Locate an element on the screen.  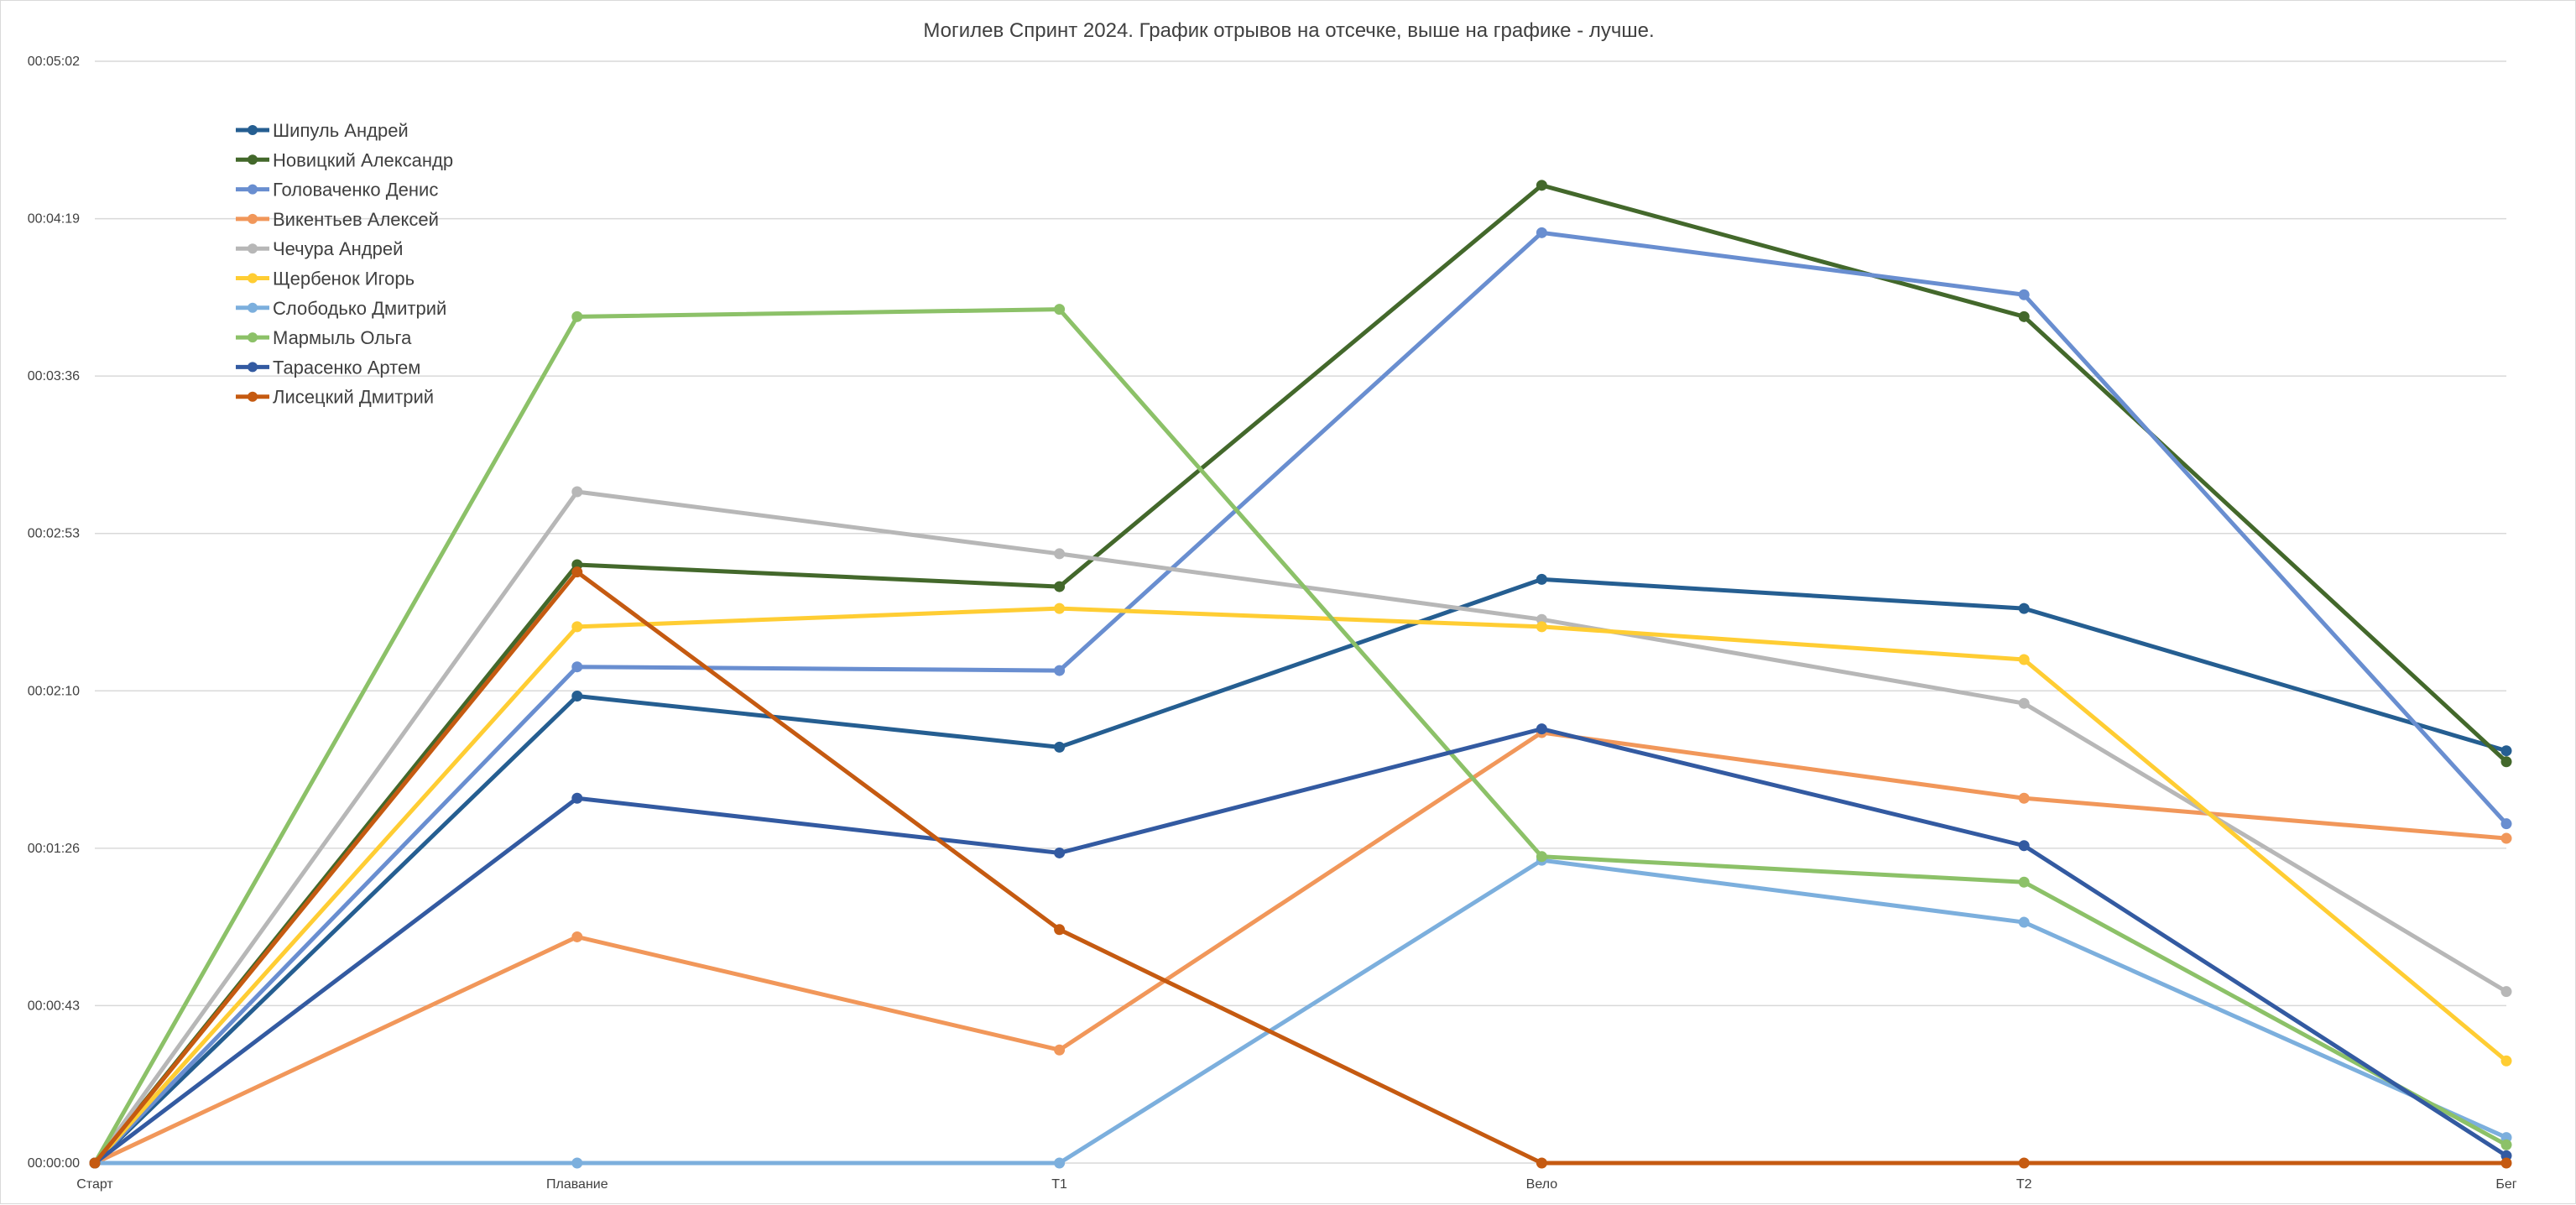
y-tick-label: 00:02:10 is located at coordinates (54, 691).